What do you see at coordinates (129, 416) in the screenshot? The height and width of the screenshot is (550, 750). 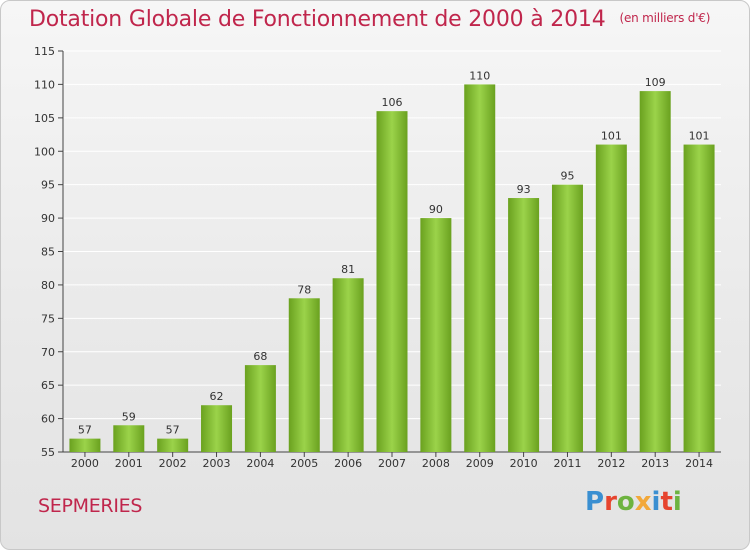 I see `data-label: 59` at bounding box center [129, 416].